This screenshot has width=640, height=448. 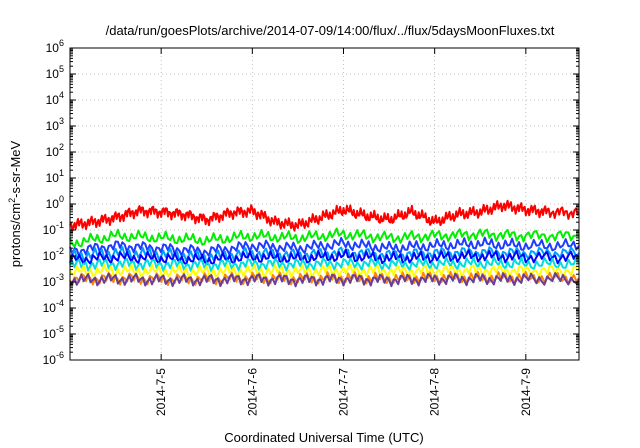 I want to click on x-tick-label: 2014-7-9, so click(x=526, y=392).